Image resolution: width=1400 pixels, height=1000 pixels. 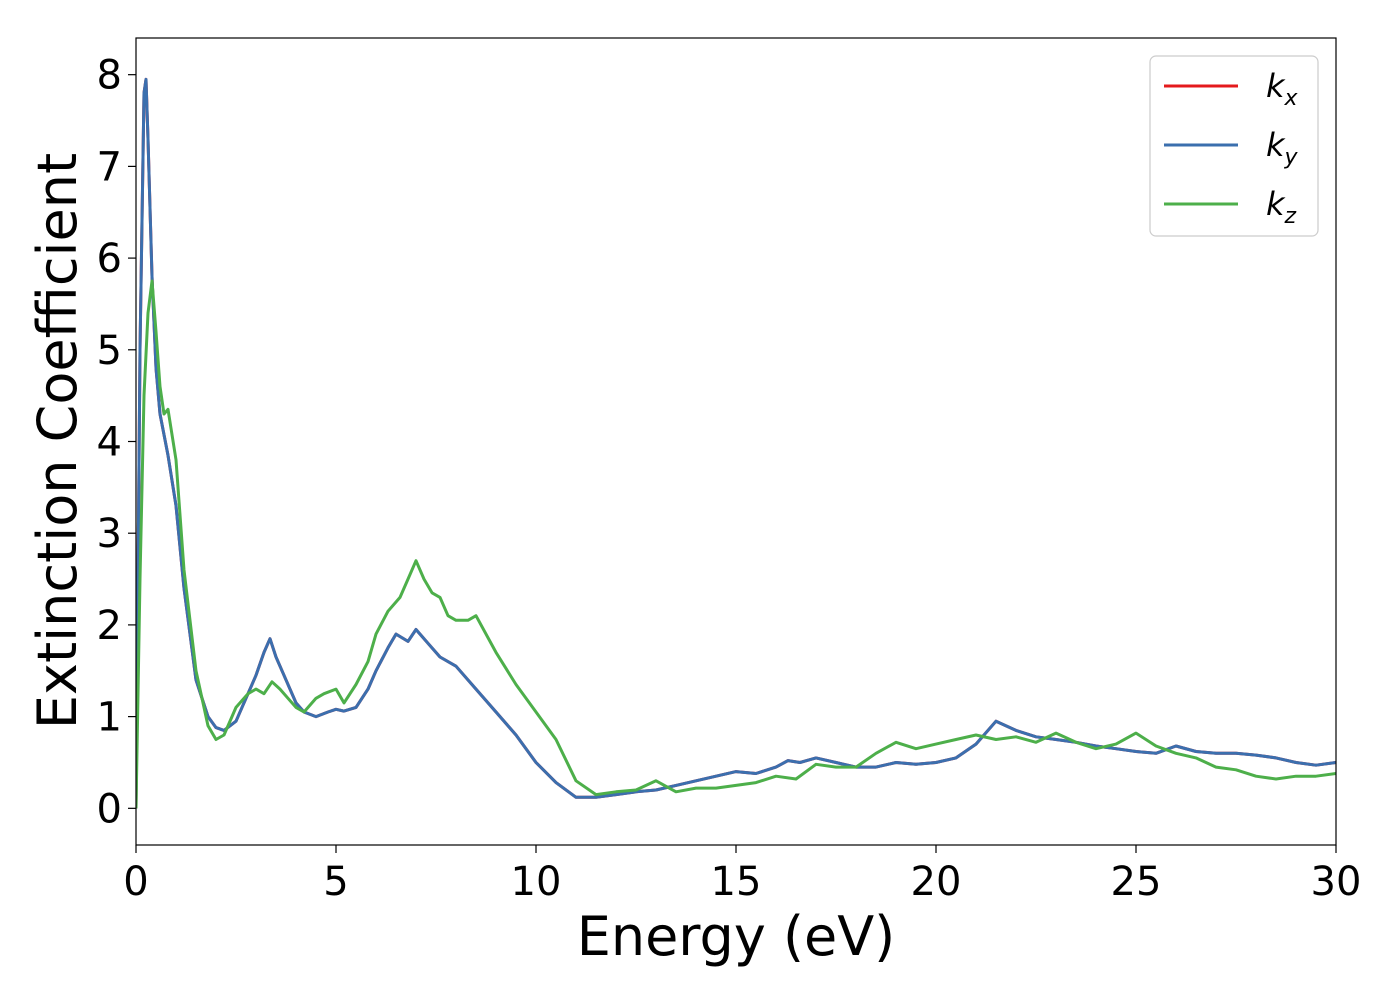 What do you see at coordinates (109, 443) in the screenshot?
I see `y-tick-label: 4` at bounding box center [109, 443].